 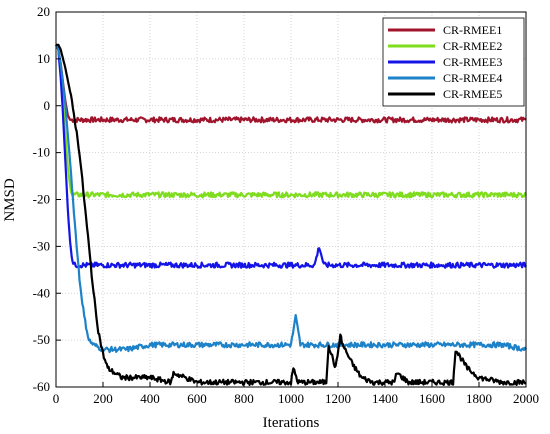 I want to click on x-tick-label: 400, so click(x=150, y=398).